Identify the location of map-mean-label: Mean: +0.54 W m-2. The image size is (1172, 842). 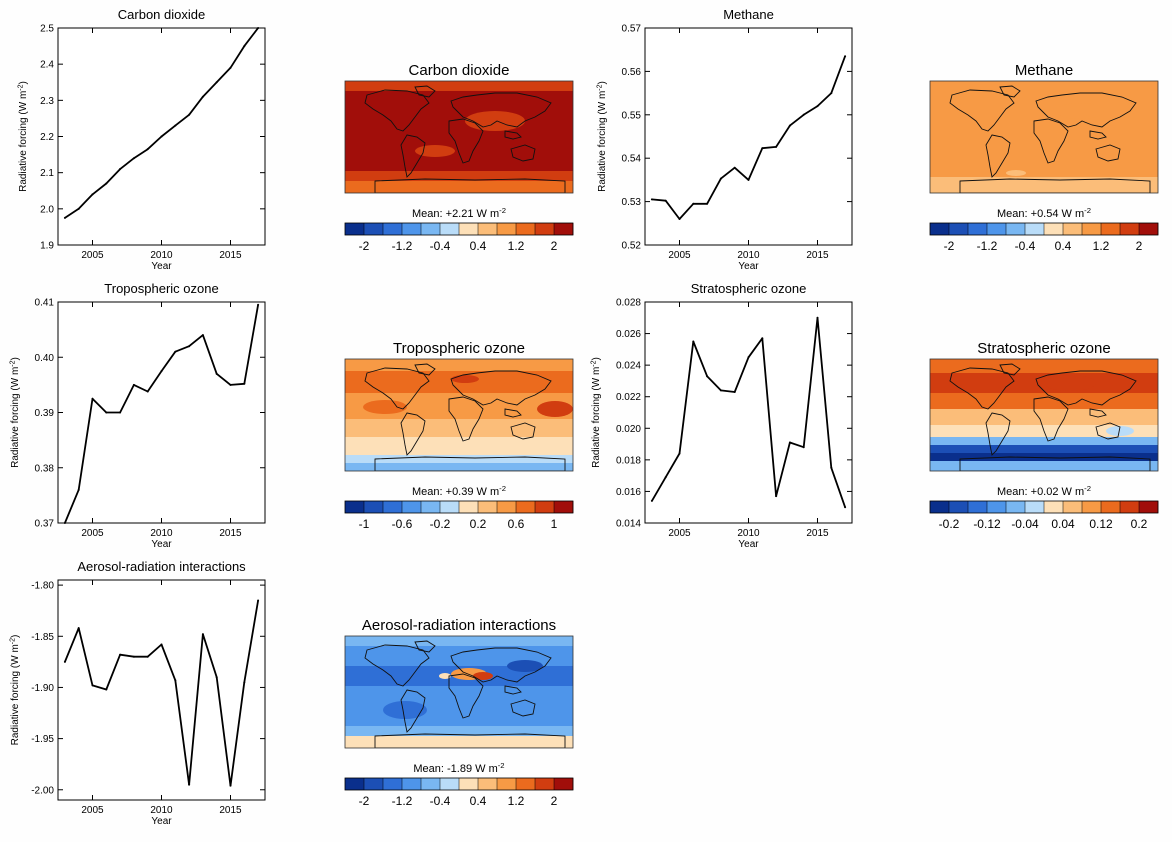
(1044, 213).